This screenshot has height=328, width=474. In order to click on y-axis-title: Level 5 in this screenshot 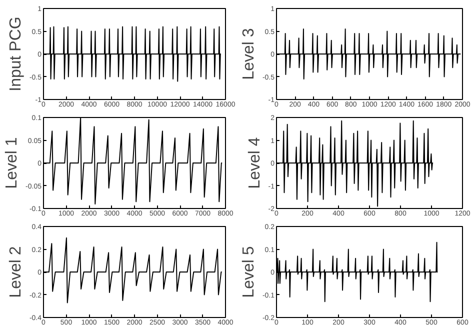, I will do `click(249, 272)`.